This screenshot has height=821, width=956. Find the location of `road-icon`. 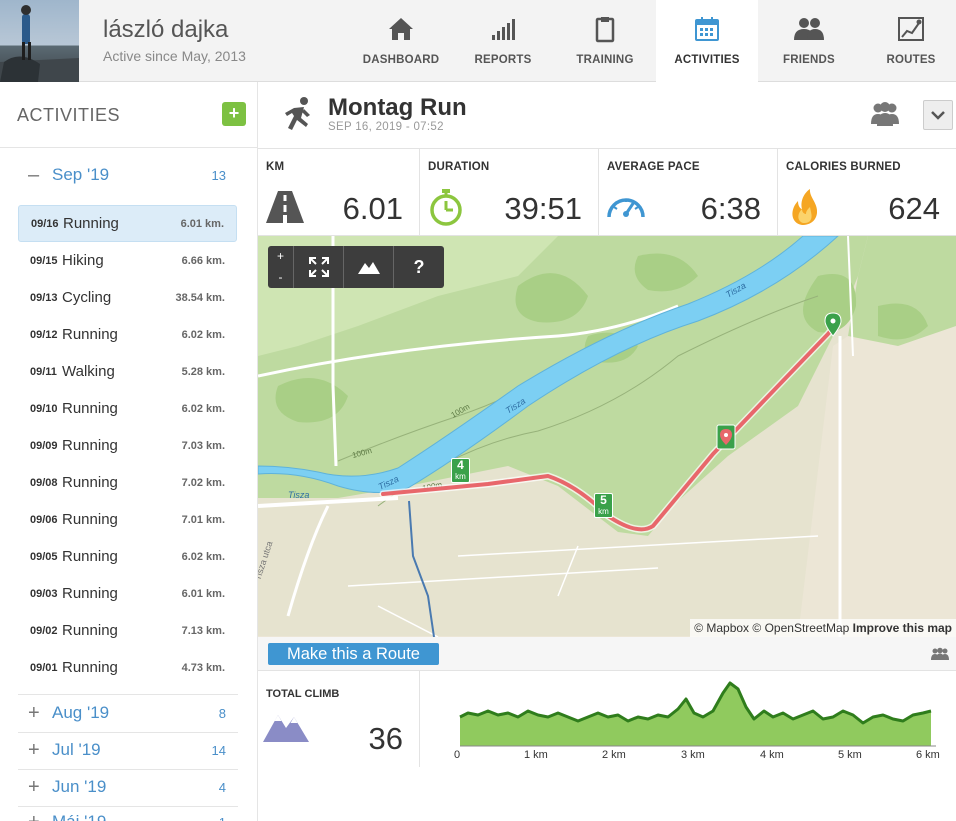

road-icon is located at coordinates (285, 207).